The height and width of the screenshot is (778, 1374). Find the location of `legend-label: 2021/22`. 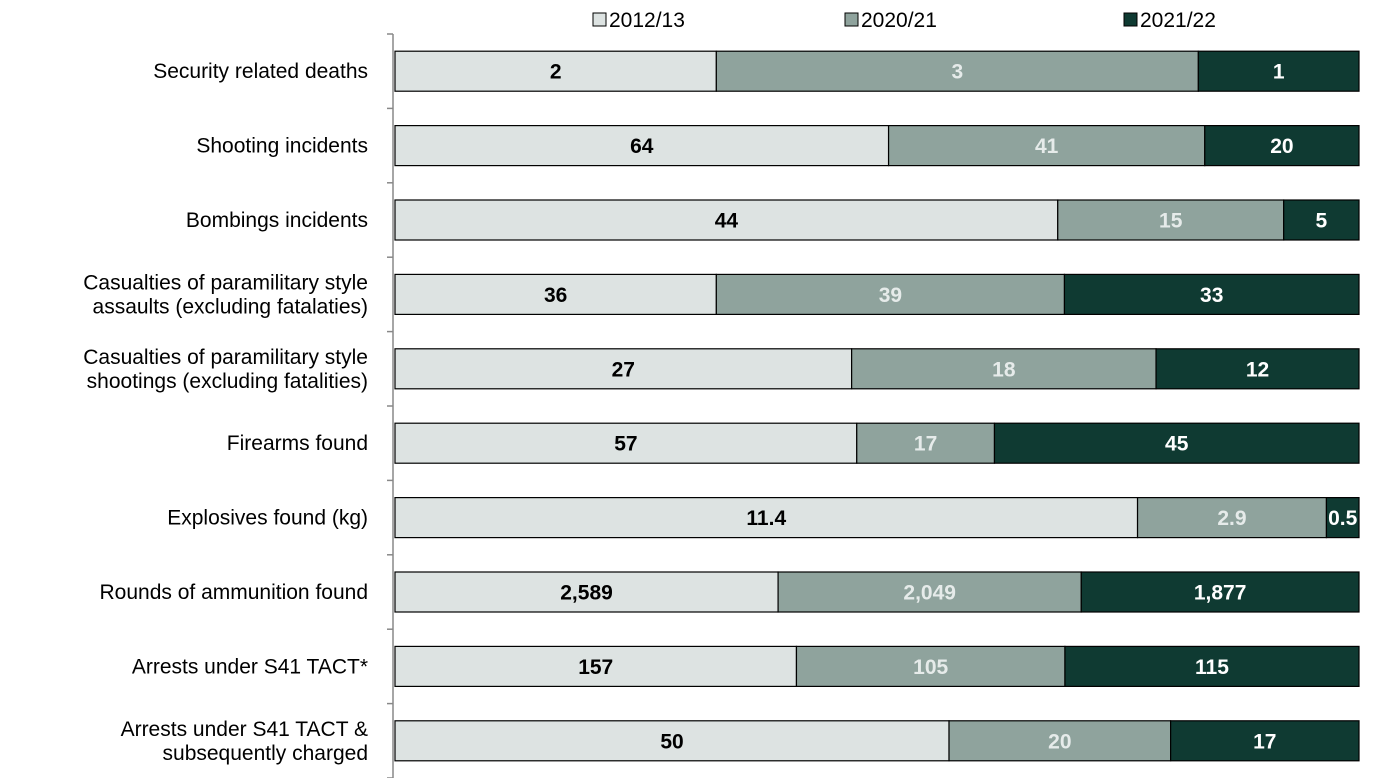

legend-label: 2021/22 is located at coordinates (1178, 20).